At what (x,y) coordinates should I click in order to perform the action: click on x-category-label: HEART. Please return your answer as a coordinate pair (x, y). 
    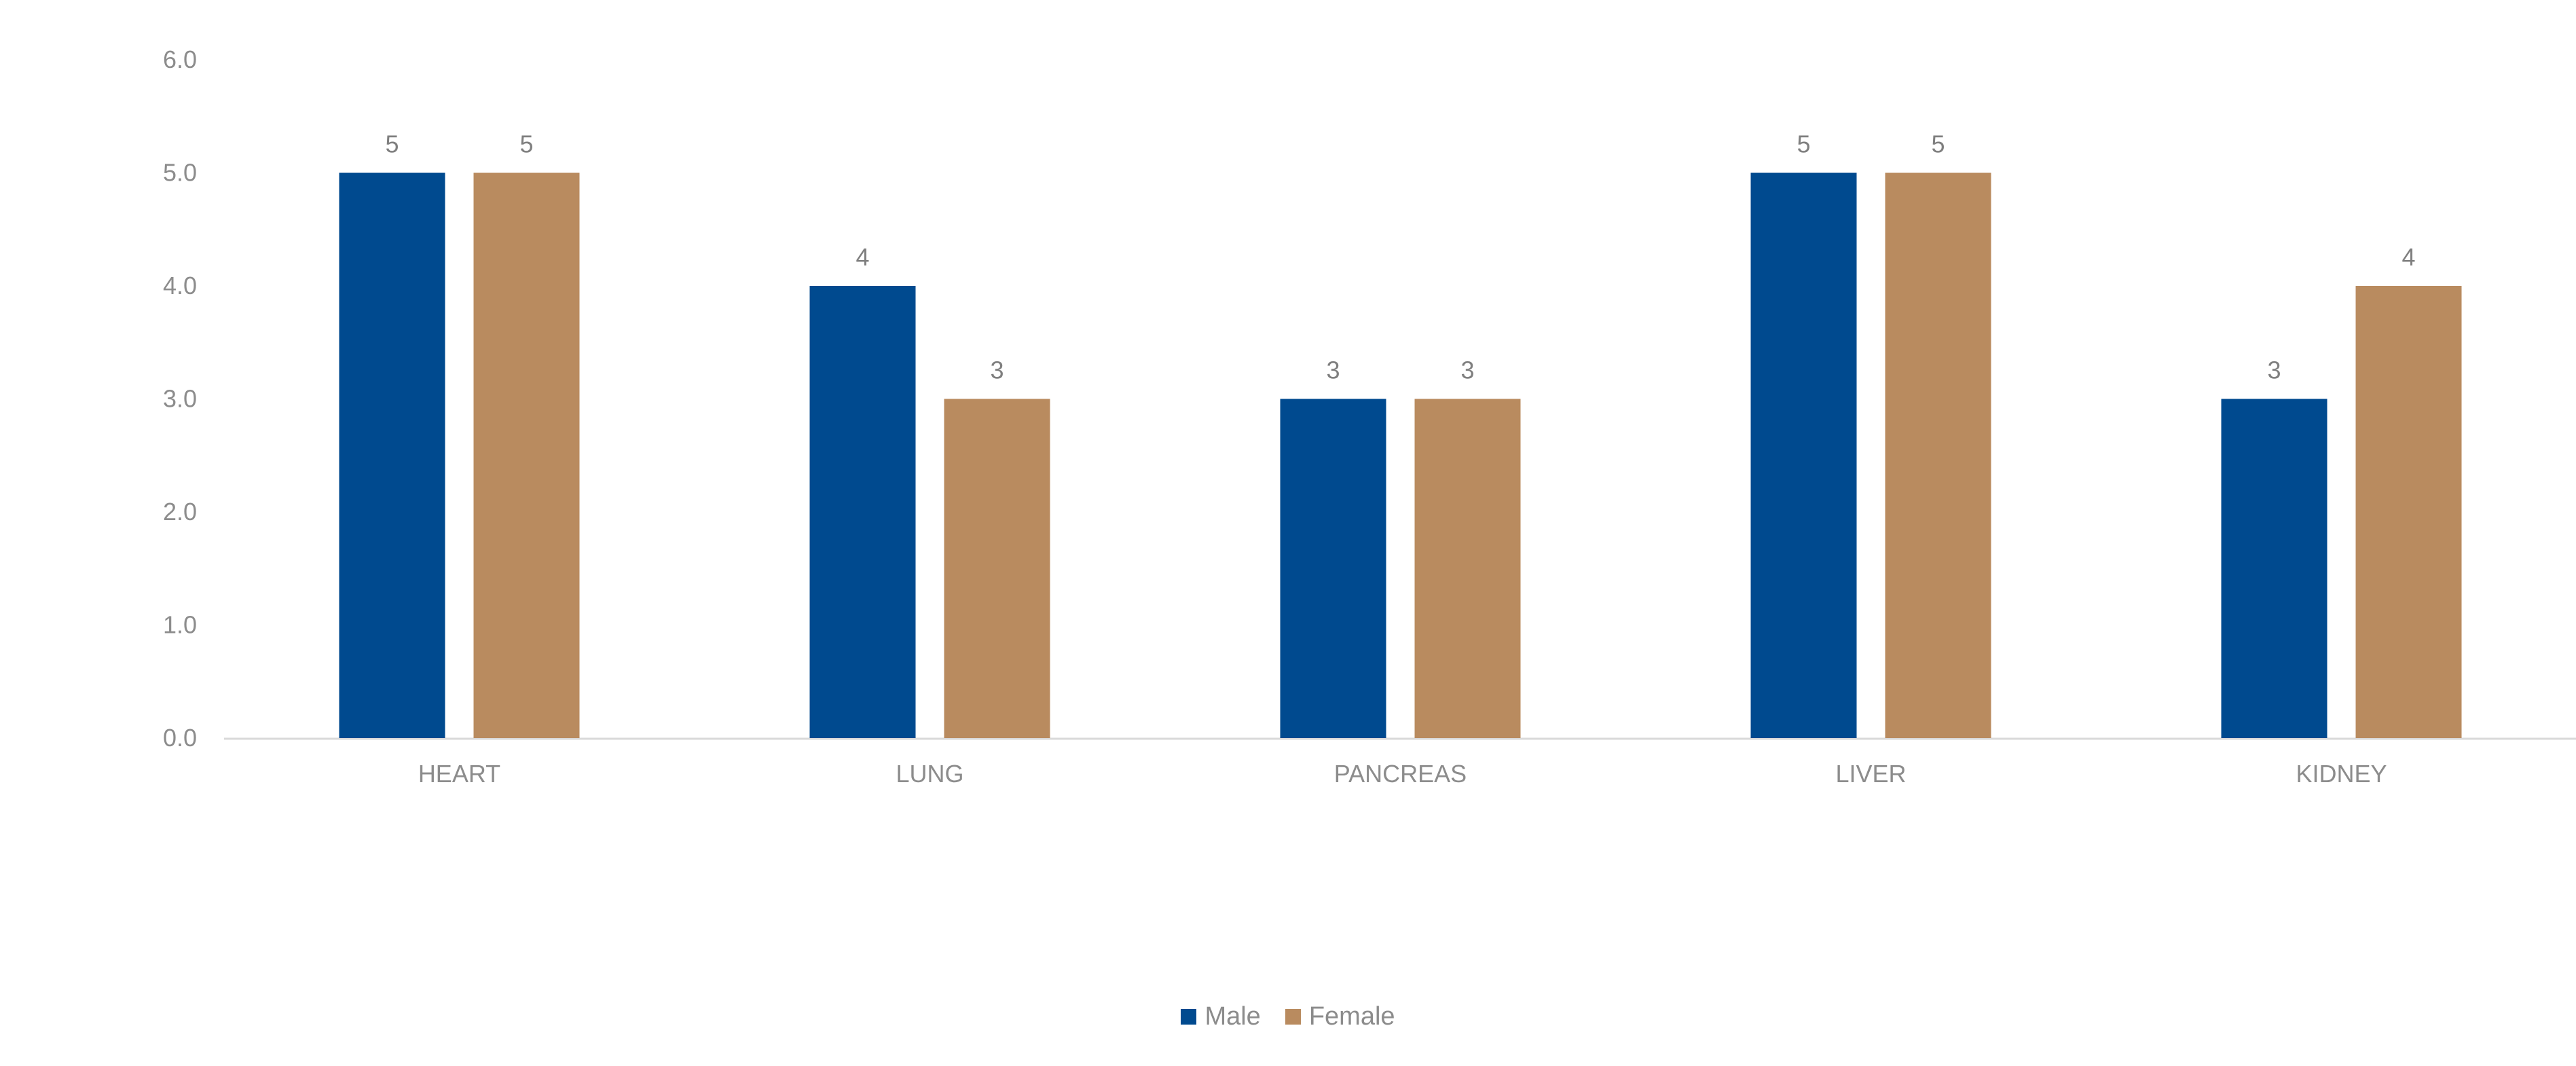
    Looking at the image, I should click on (459, 774).